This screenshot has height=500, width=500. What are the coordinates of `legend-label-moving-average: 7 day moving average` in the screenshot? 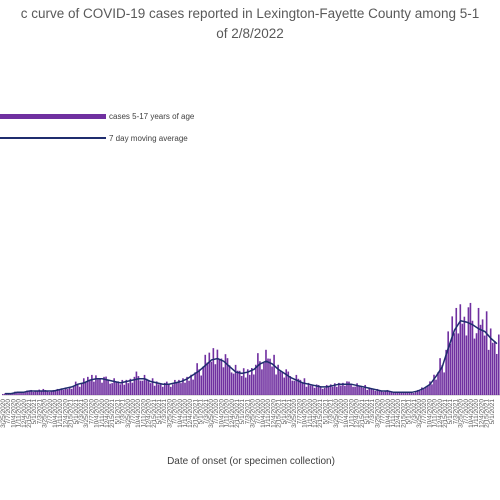 It's located at (148, 138).